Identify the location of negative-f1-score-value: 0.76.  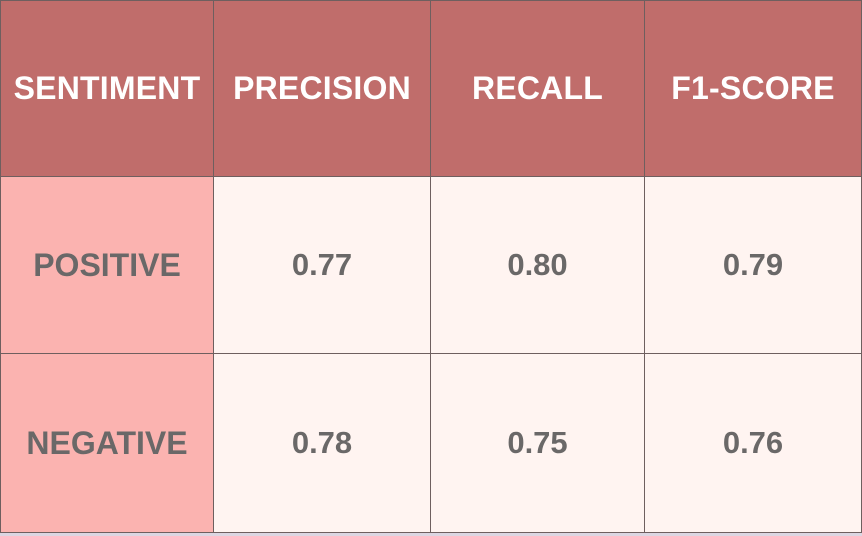
(753, 443).